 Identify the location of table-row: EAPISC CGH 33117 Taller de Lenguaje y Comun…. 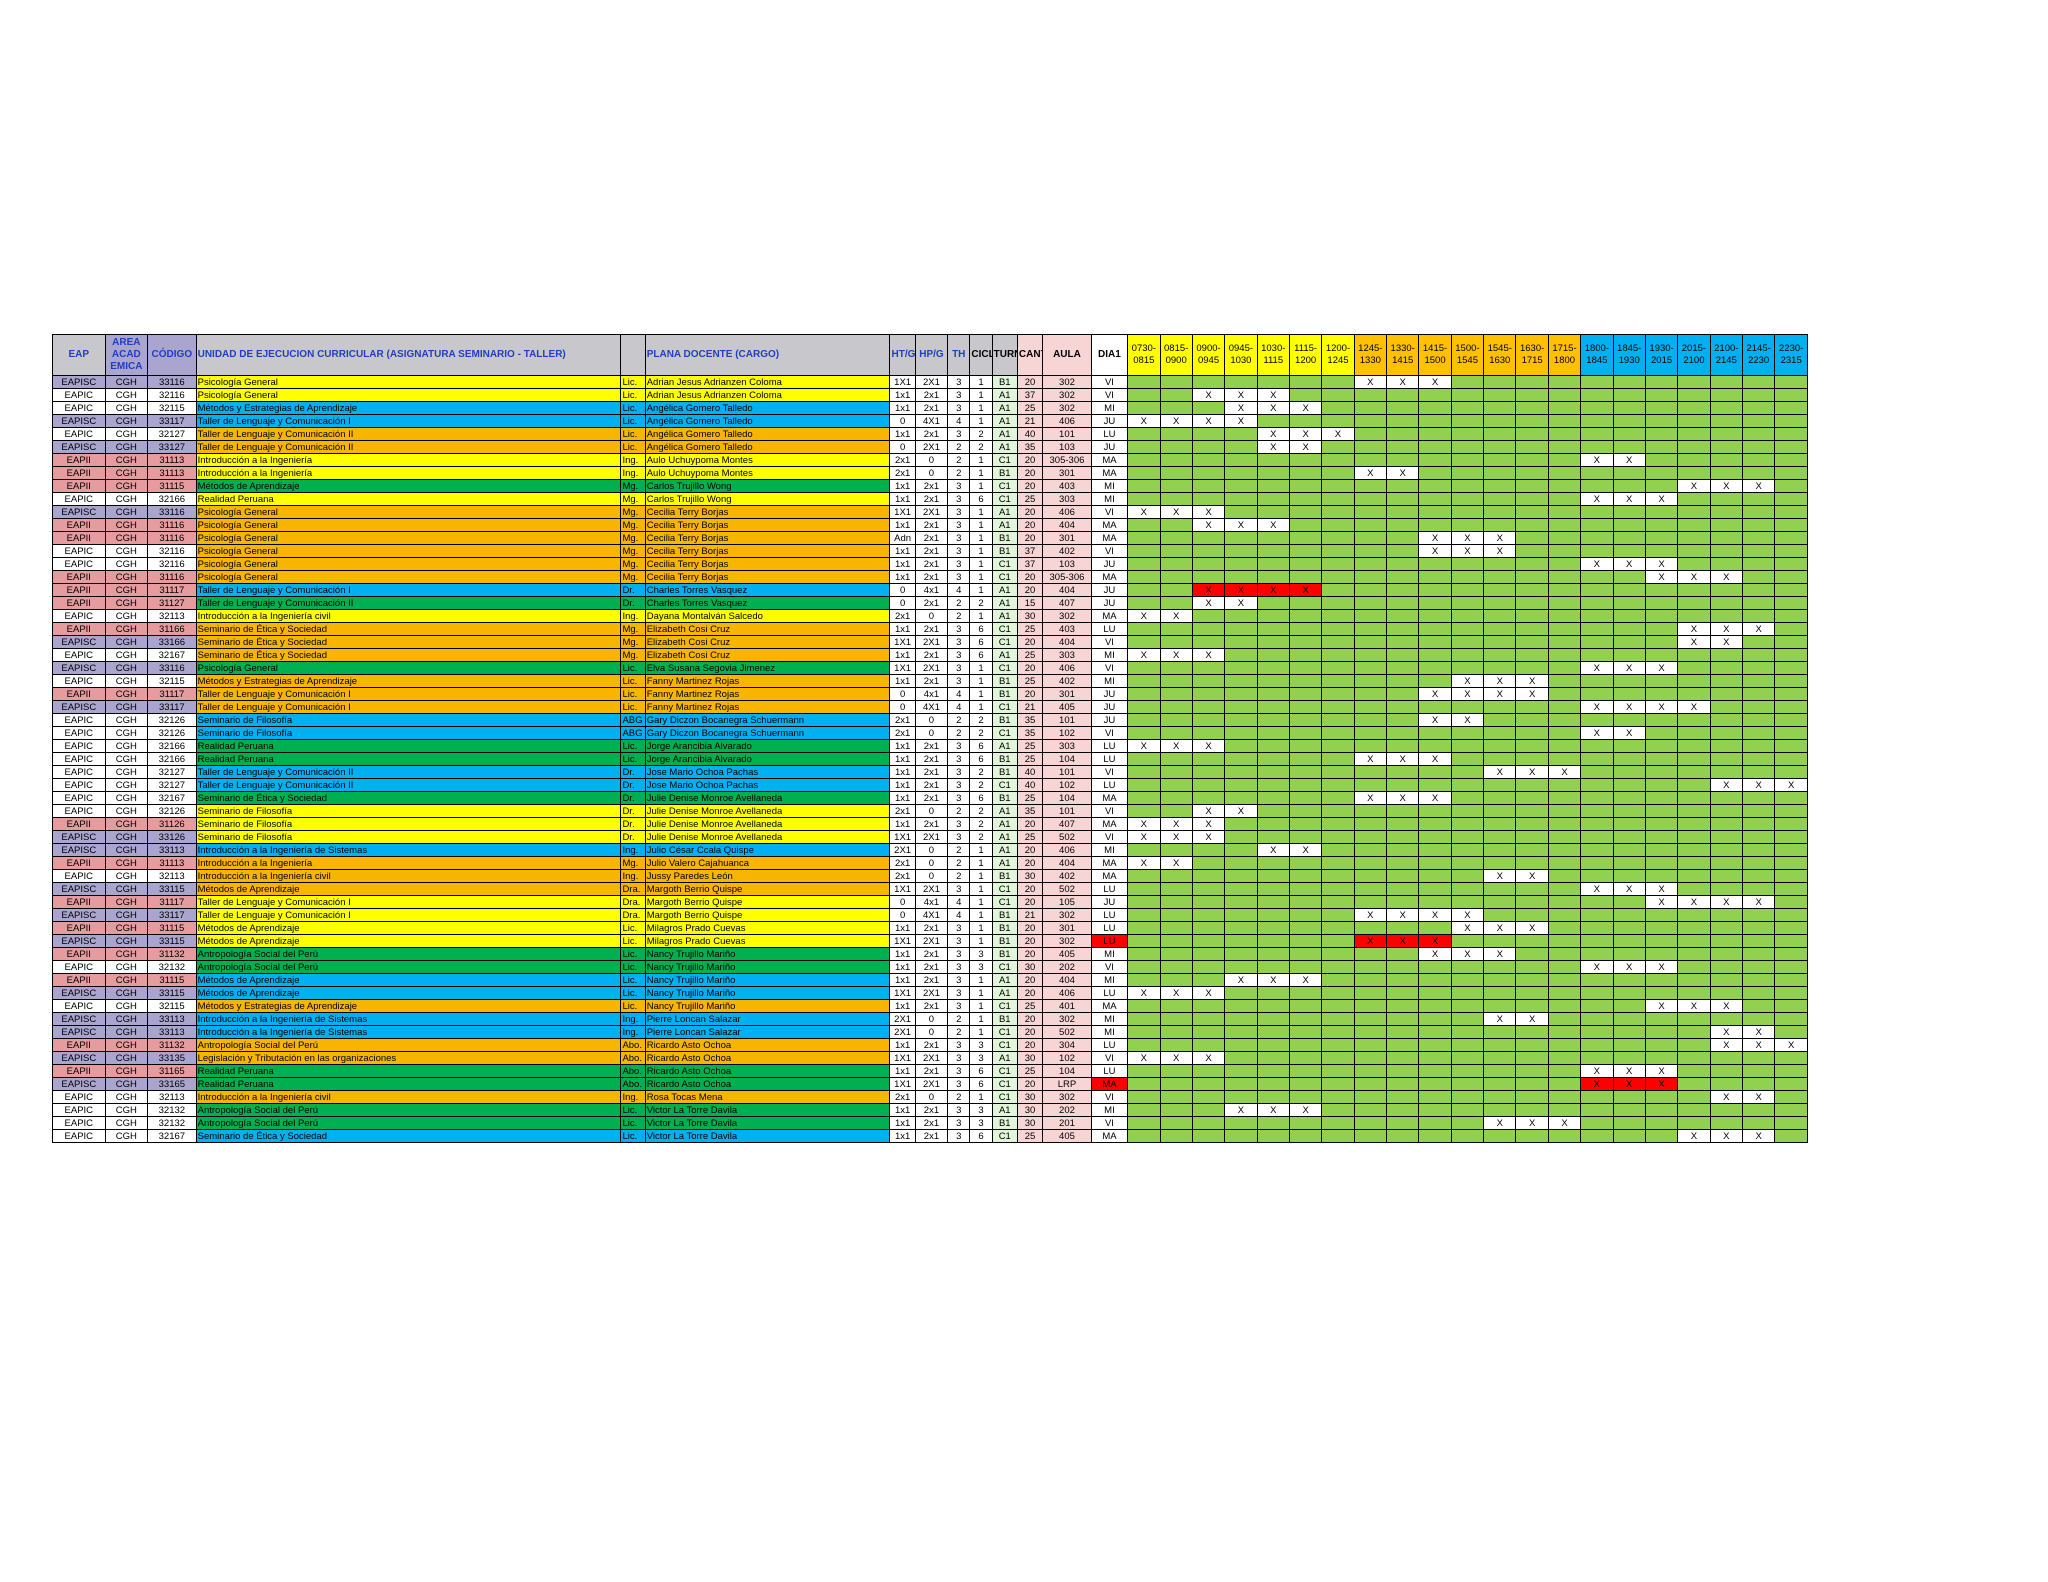
(930, 915).